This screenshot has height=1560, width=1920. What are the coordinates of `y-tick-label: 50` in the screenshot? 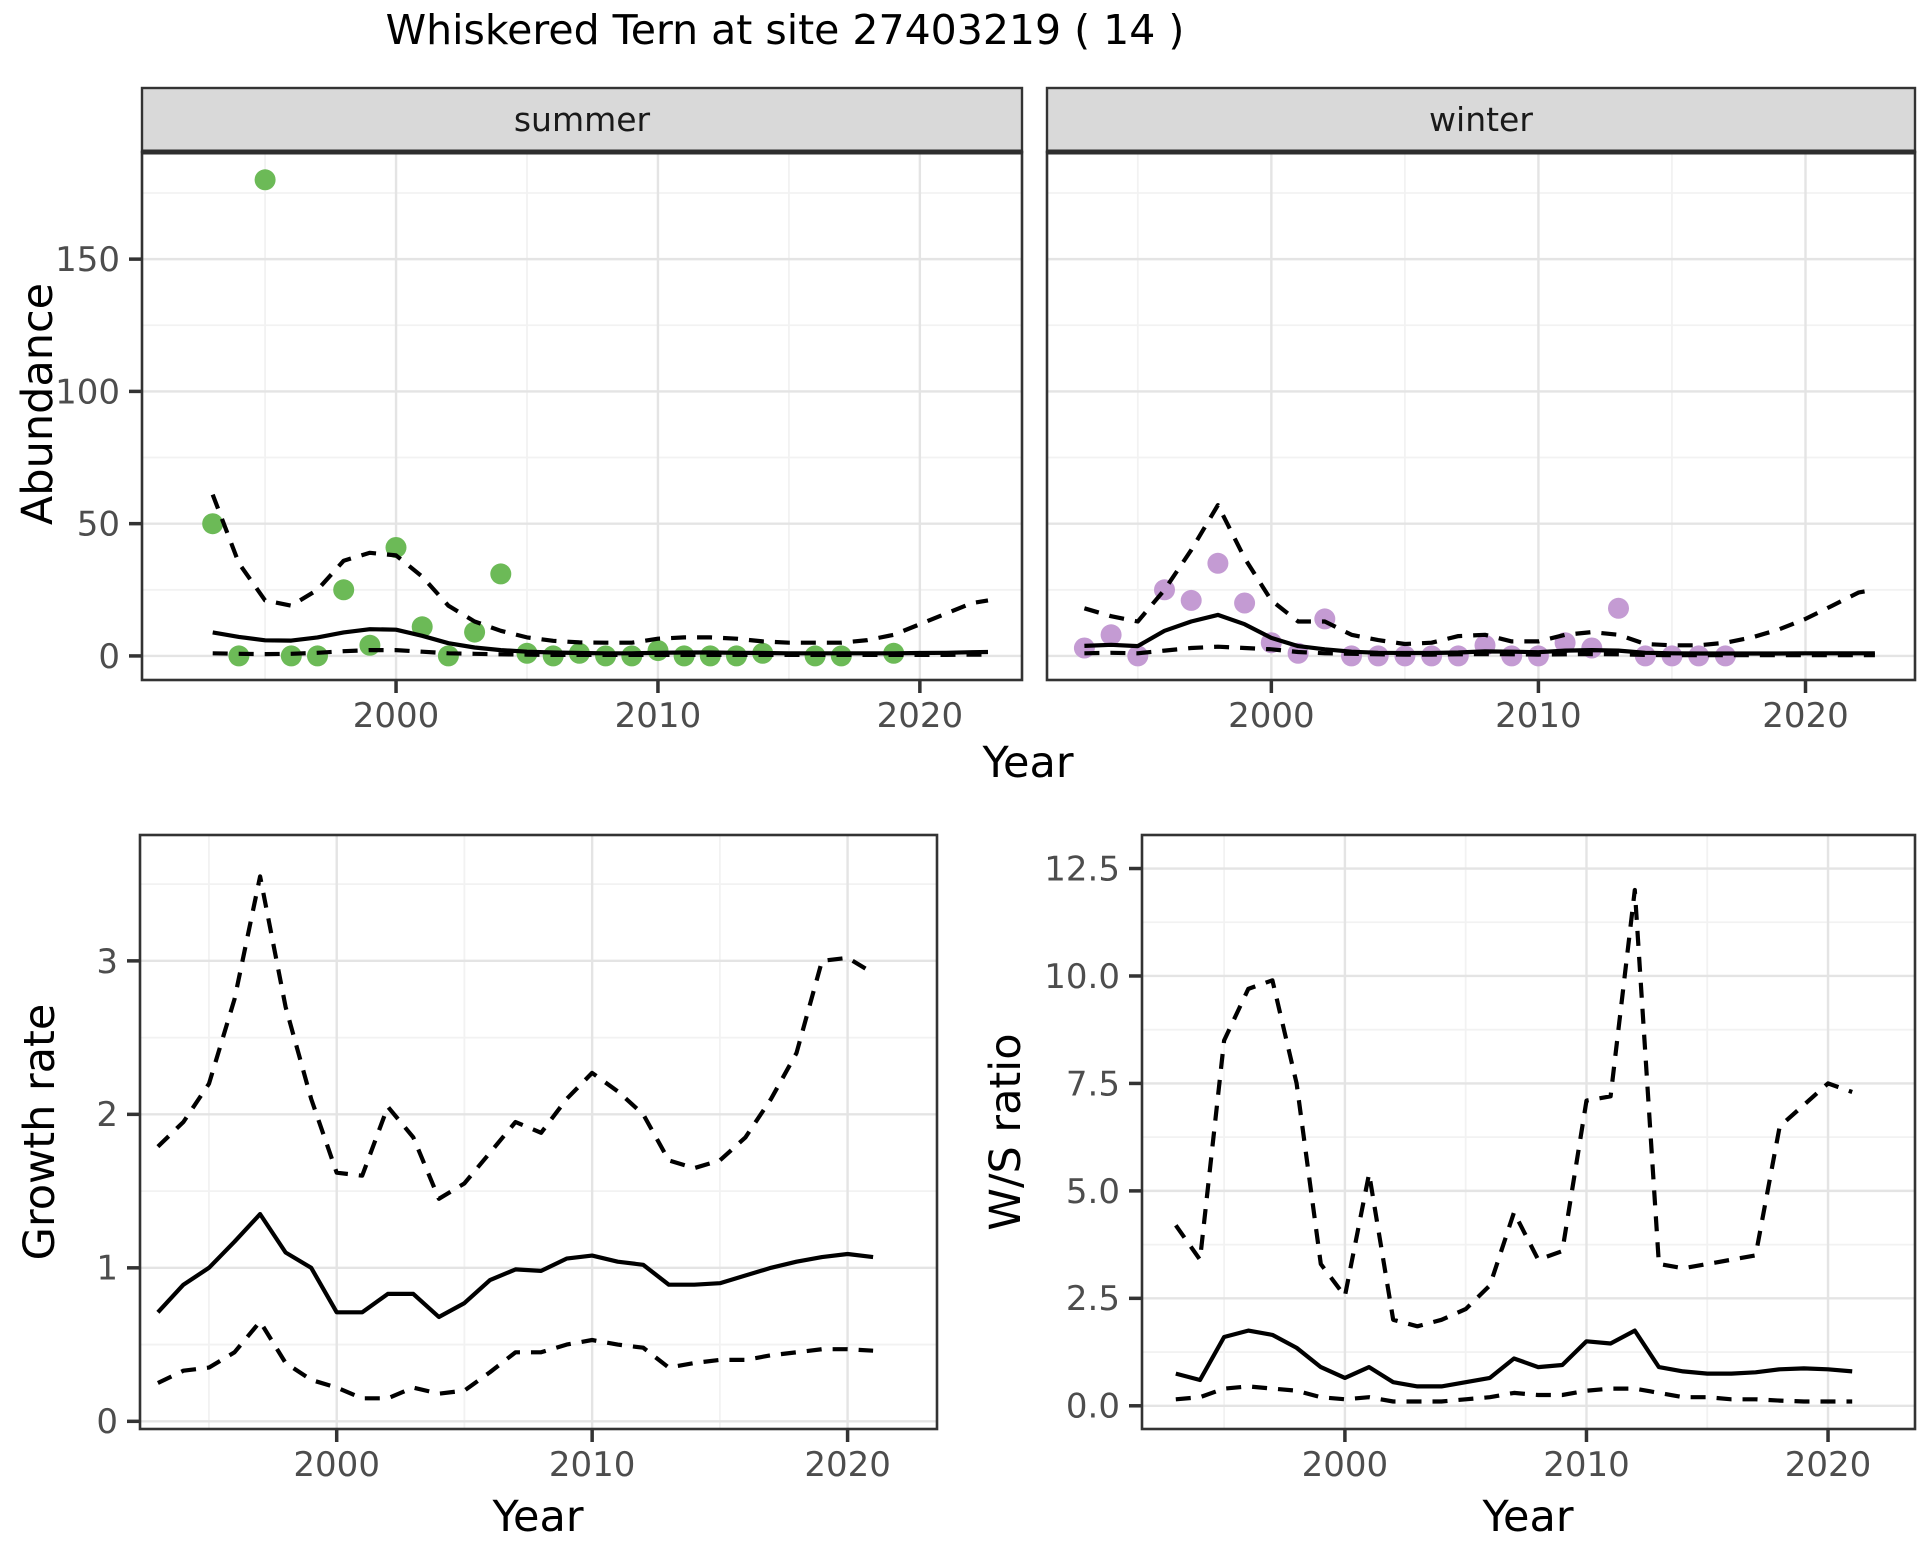 It's located at (98, 525).